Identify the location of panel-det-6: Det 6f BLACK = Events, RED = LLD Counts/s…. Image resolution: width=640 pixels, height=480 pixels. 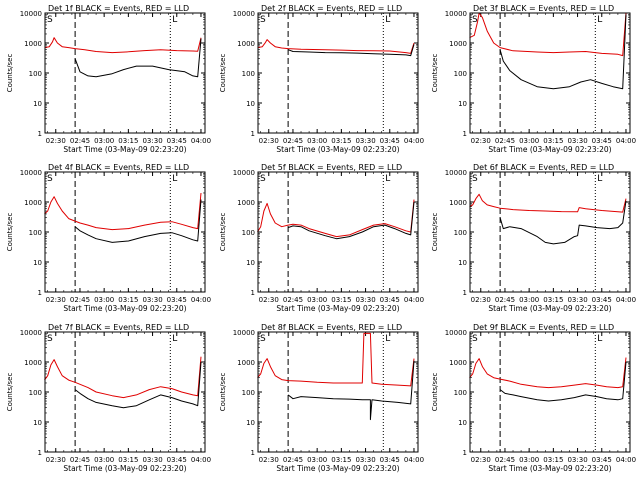
(533, 238).